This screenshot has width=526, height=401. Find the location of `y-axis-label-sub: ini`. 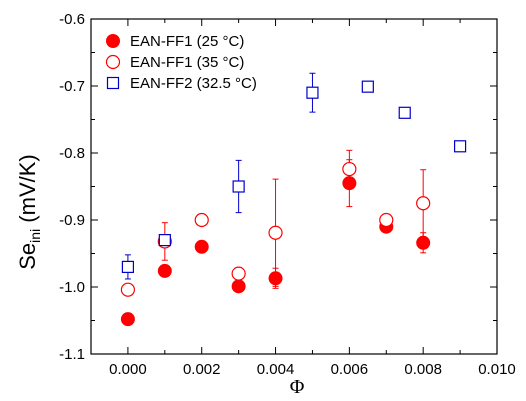

y-axis-label-sub: ini is located at coordinates (35, 236).